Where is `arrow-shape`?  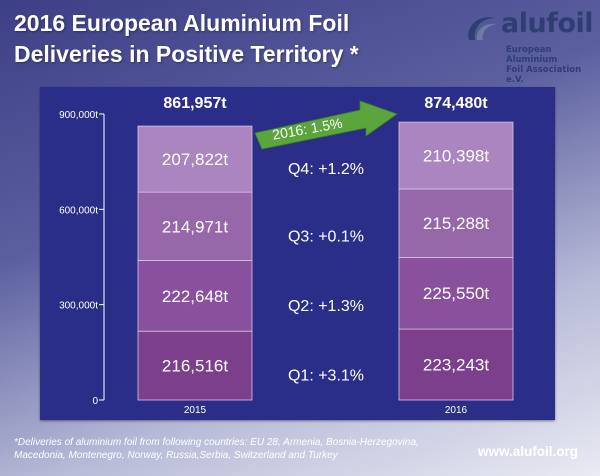 arrow-shape is located at coordinates (326, 125).